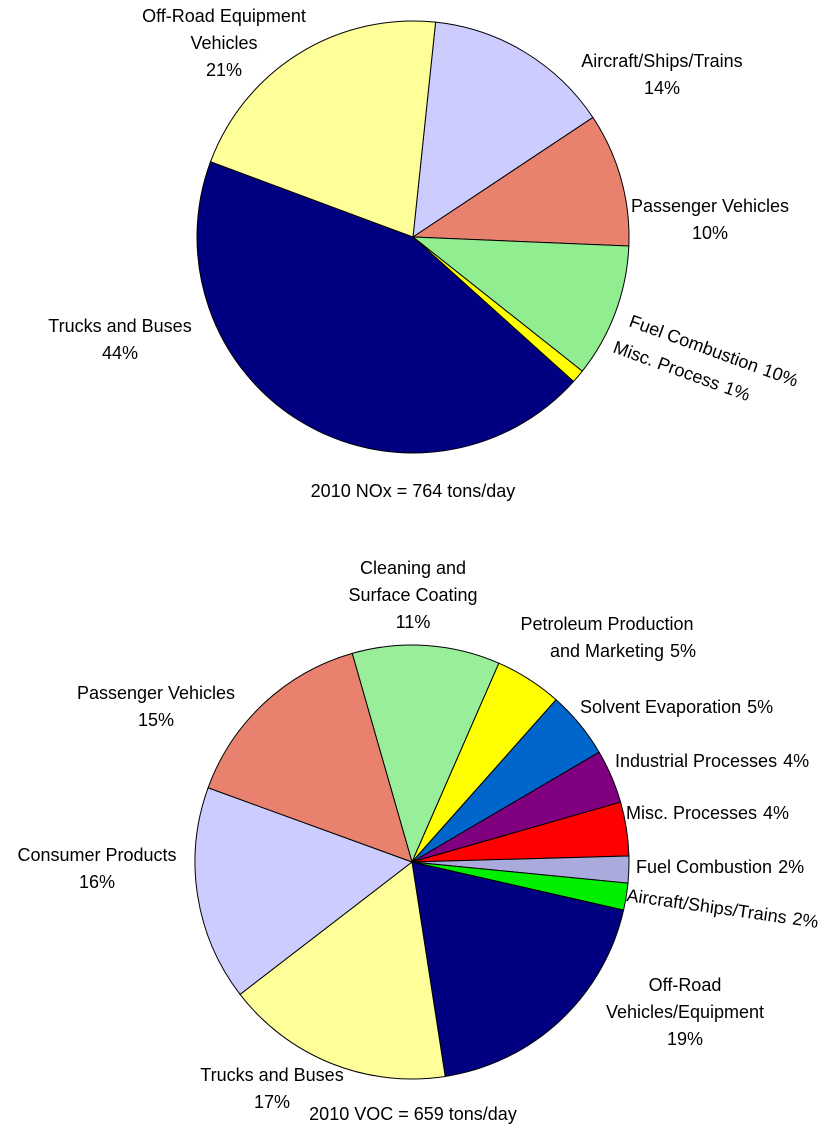 The width and height of the screenshot is (839, 1135). Describe the element at coordinates (685, 1039) in the screenshot. I see `value-label: 19%` at that location.